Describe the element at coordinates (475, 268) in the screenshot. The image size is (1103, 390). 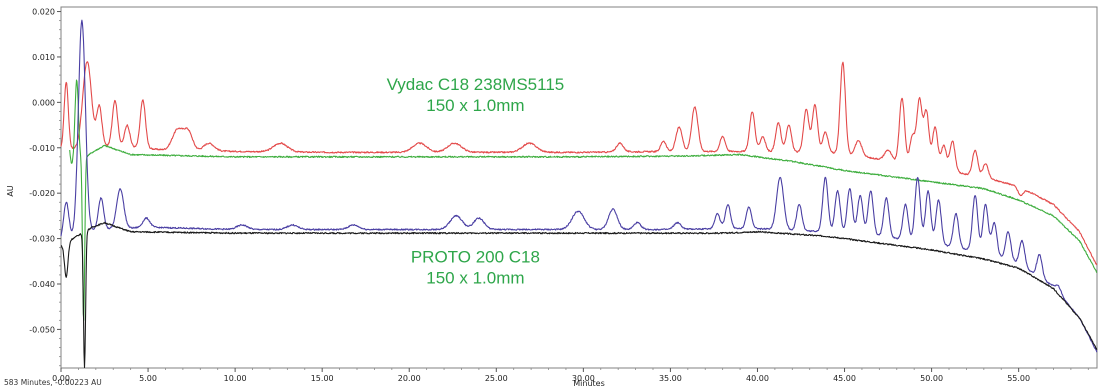
I see `annotation-proto: PROTO 200 C18 150 x 1.0mm` at that location.